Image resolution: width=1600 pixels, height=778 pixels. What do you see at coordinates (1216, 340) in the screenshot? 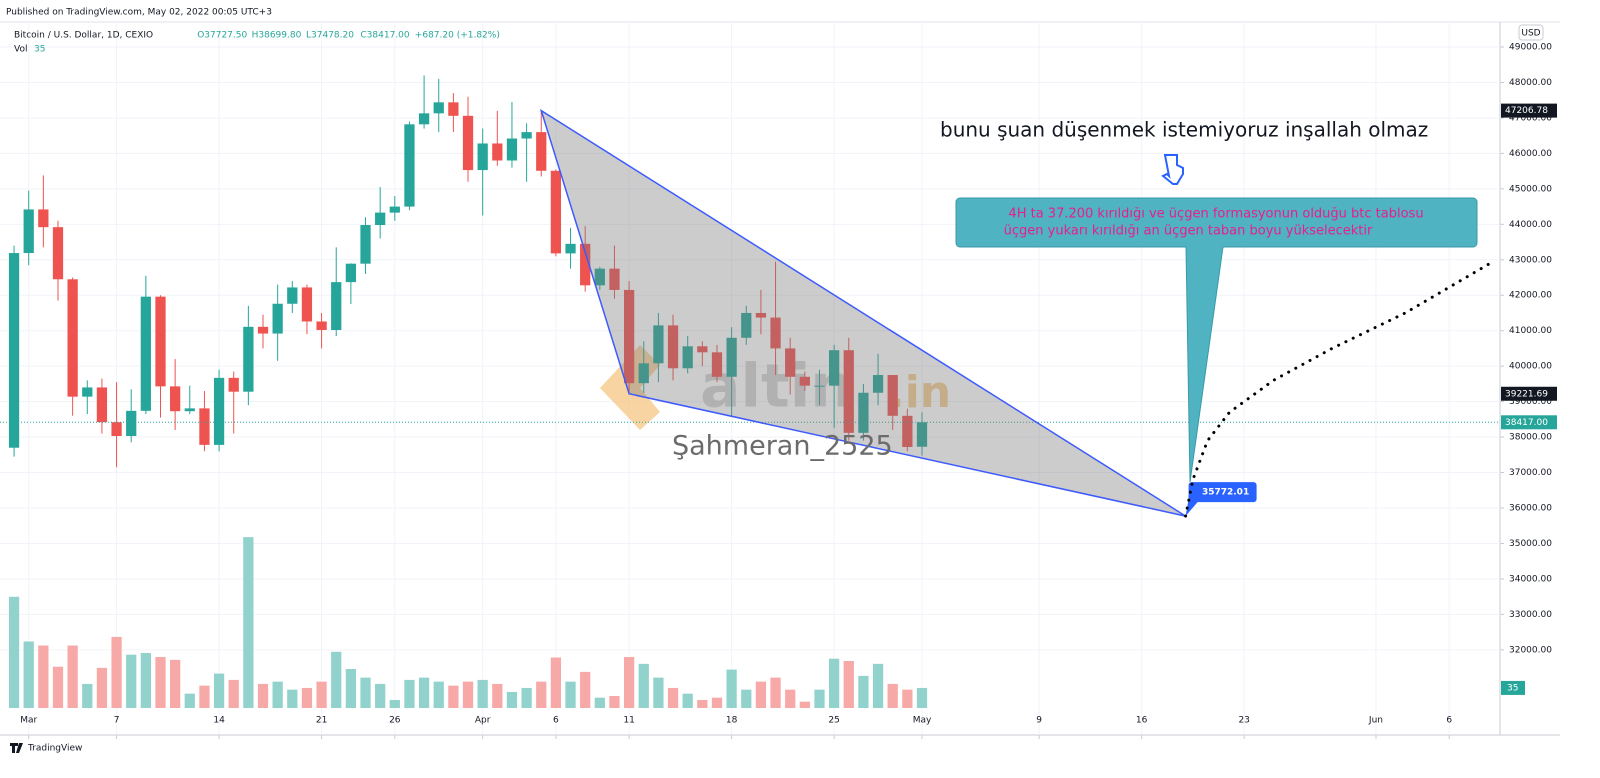
I see `callout-box` at bounding box center [1216, 340].